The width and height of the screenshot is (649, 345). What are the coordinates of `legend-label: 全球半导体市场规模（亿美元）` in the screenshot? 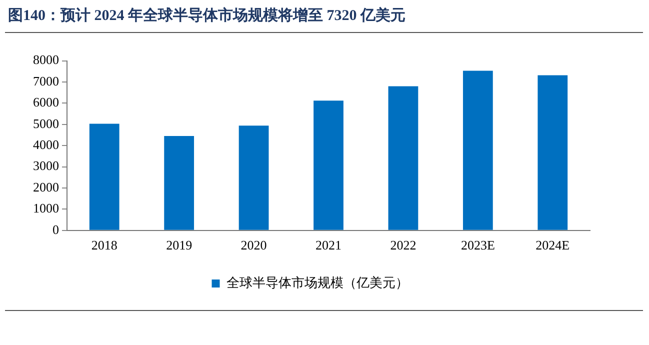 It's located at (317, 282).